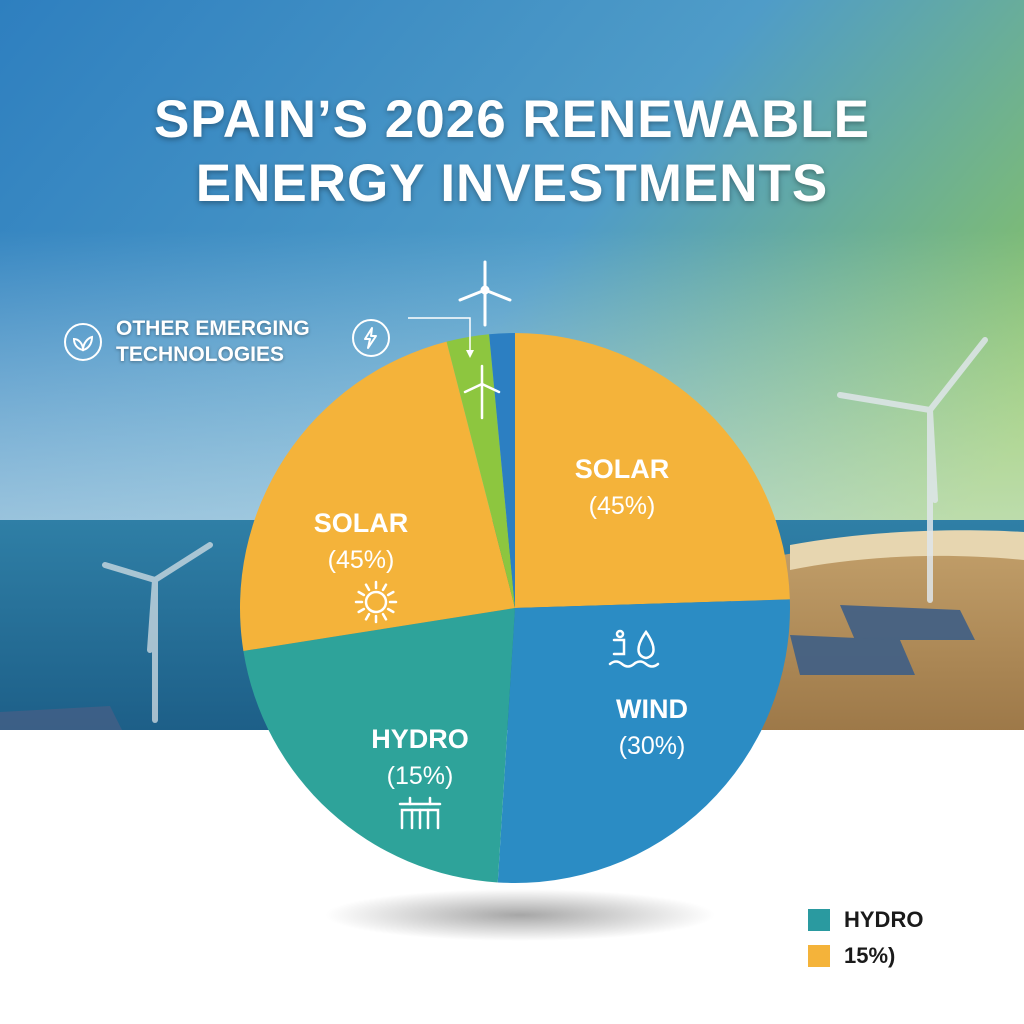 This screenshot has height=1024, width=1024. I want to click on sun-icon, so click(376, 602).